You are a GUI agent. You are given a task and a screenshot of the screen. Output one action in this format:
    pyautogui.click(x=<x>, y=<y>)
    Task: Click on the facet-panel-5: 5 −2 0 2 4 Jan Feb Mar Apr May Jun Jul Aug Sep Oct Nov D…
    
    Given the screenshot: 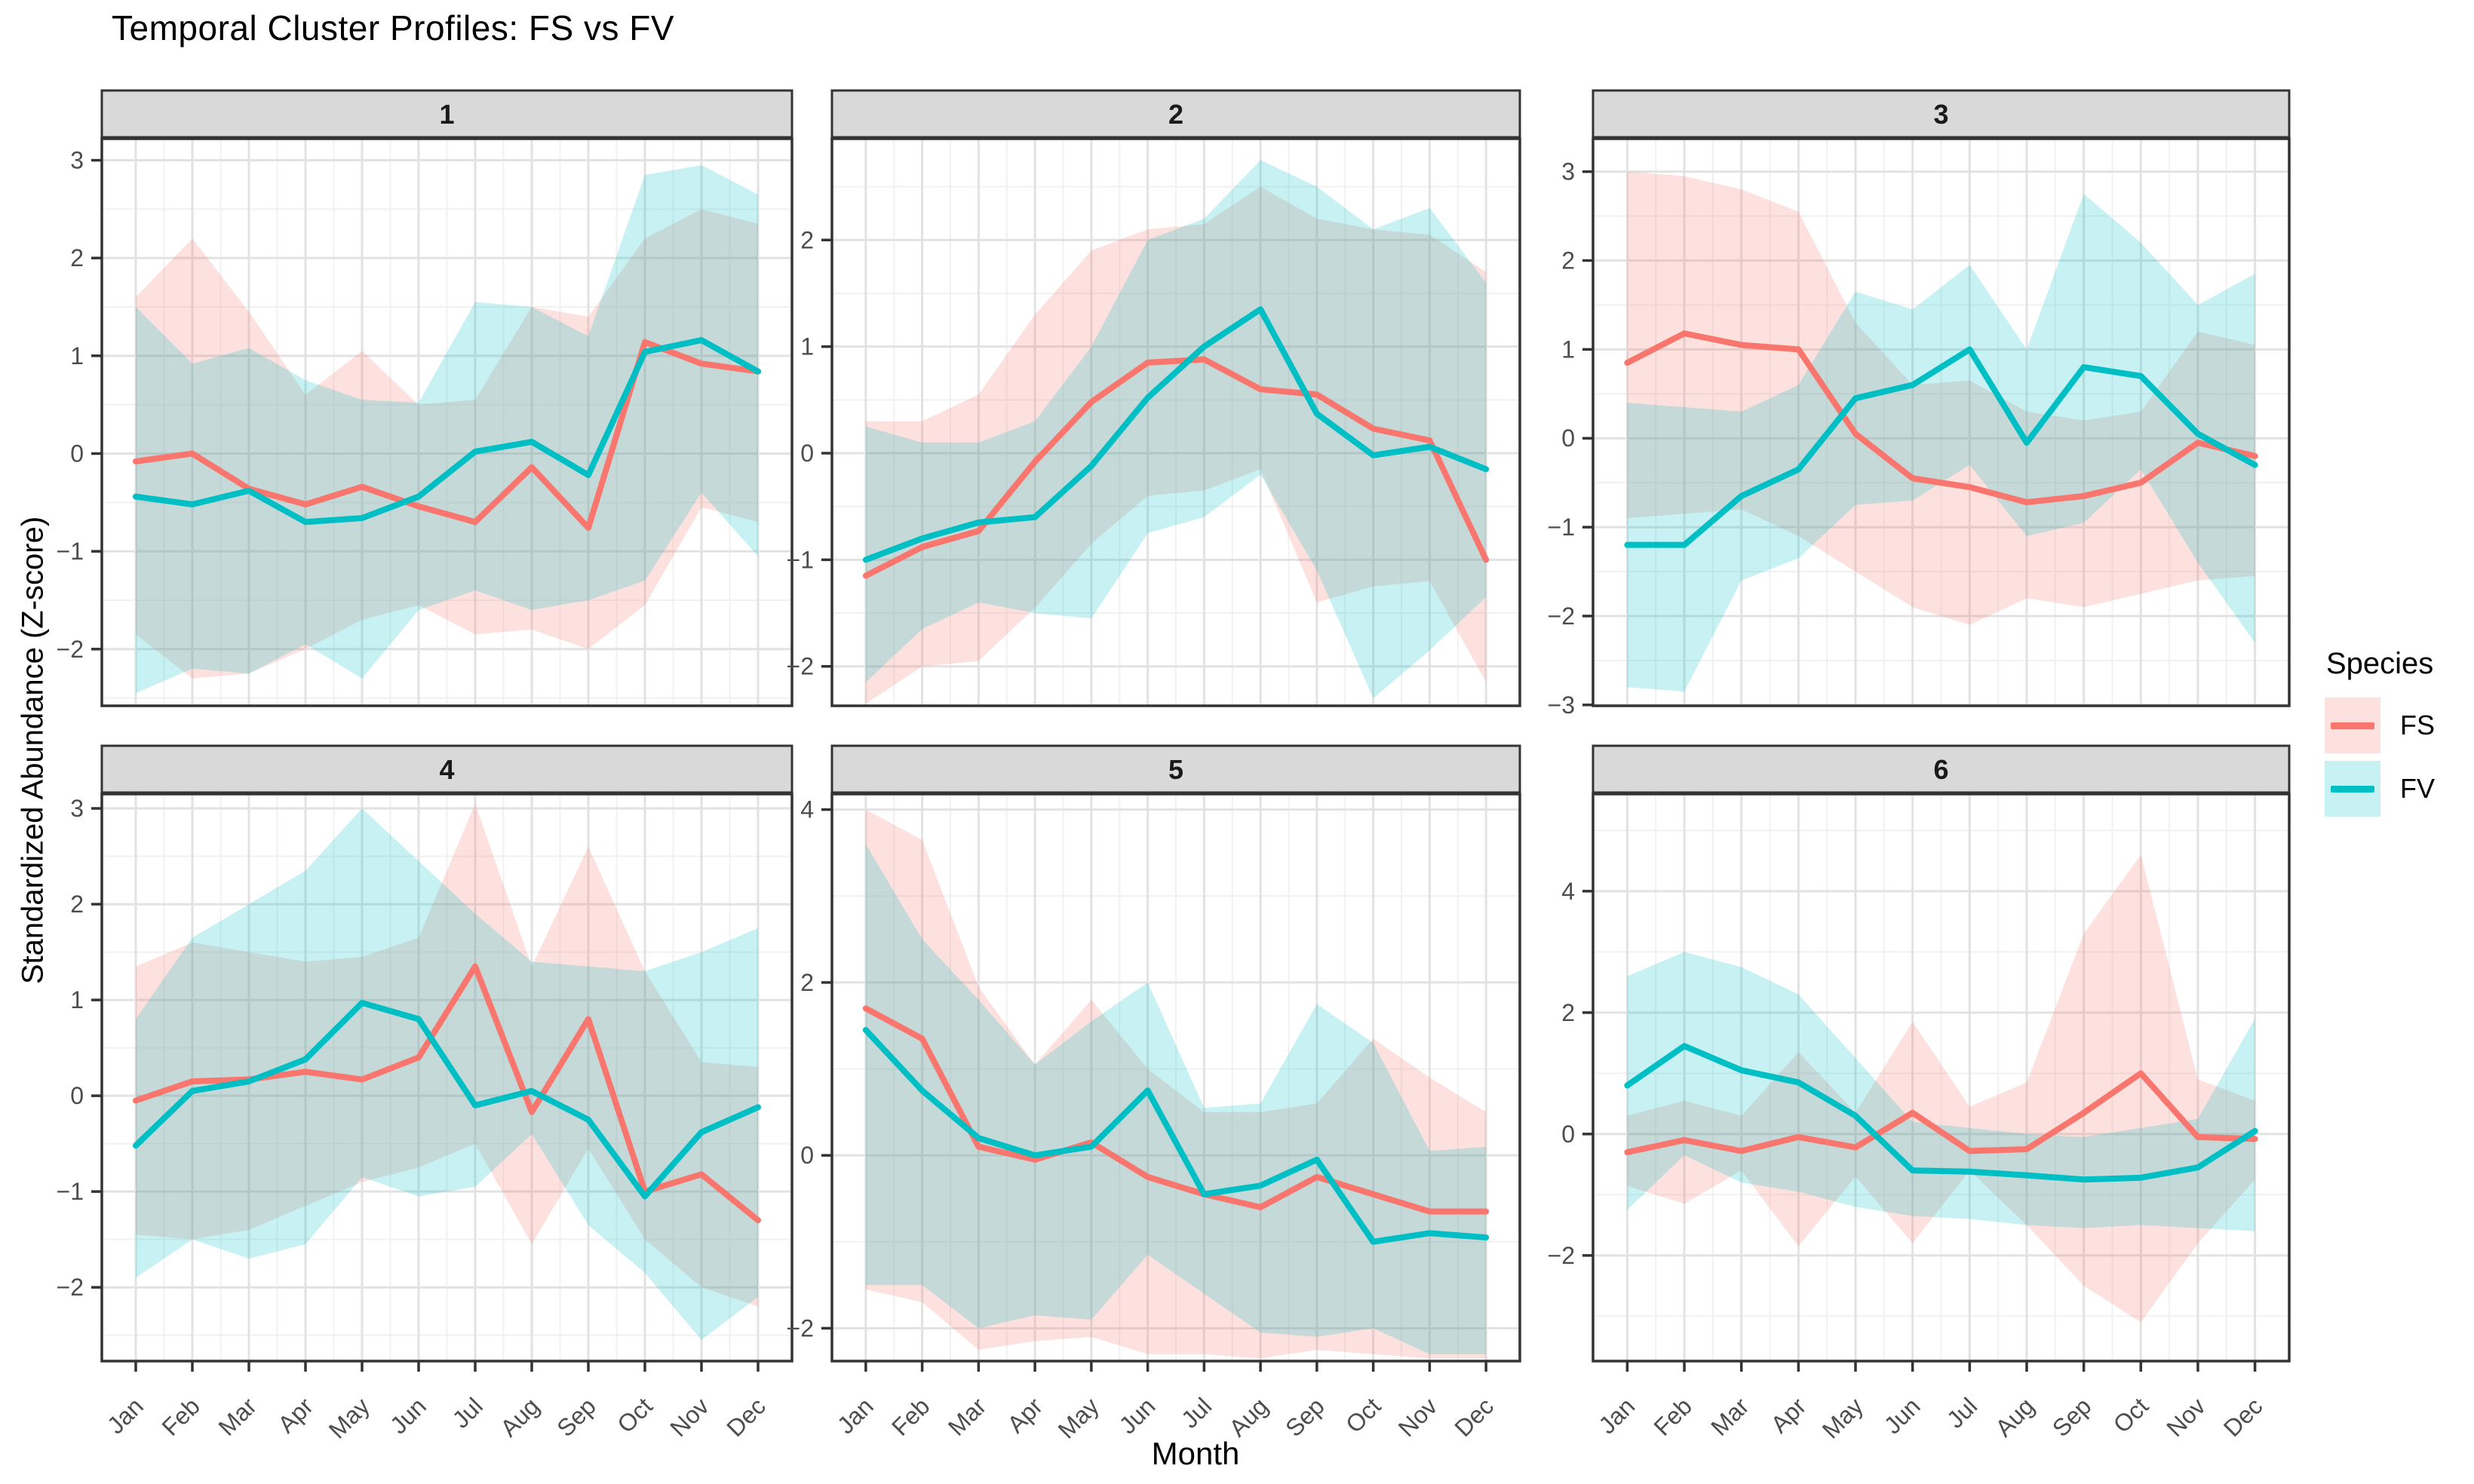 What is the action you would take?
    pyautogui.click(x=1154, y=1094)
    